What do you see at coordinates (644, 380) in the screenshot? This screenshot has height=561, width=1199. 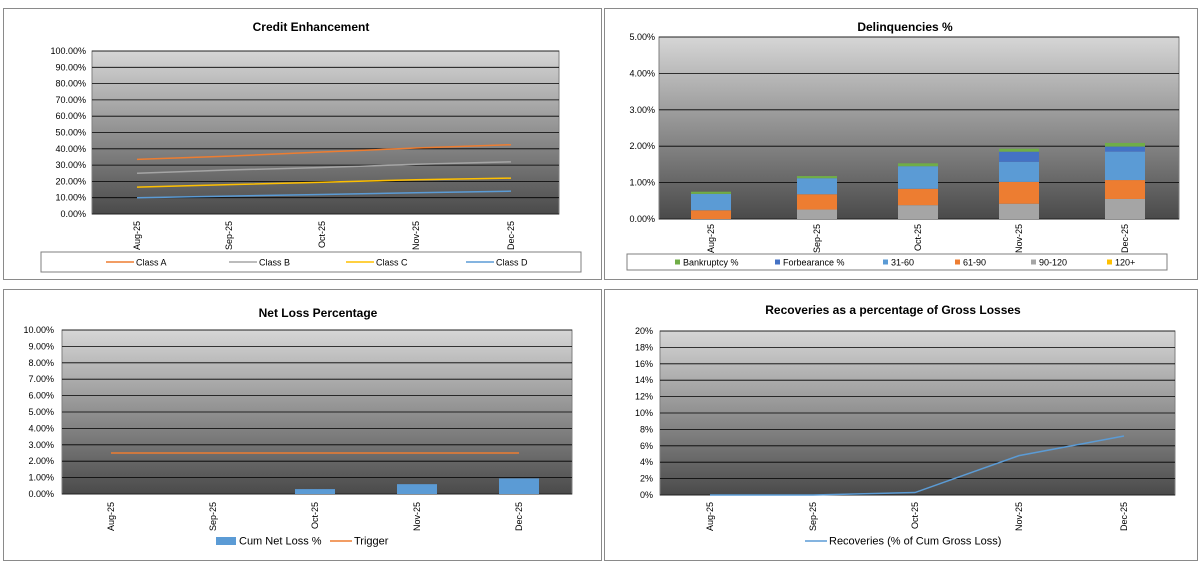 I see `y-tick-label: 14%` at bounding box center [644, 380].